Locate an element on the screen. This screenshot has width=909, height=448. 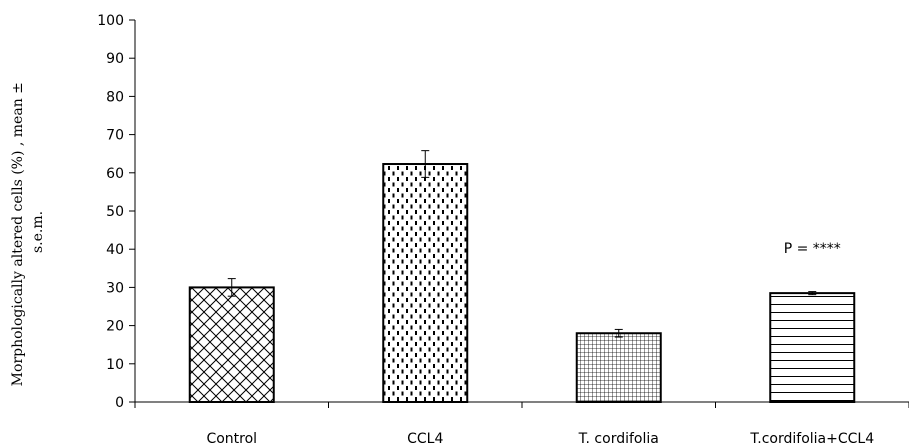
y-tick-label: 50 is located at coordinates (115, 212).